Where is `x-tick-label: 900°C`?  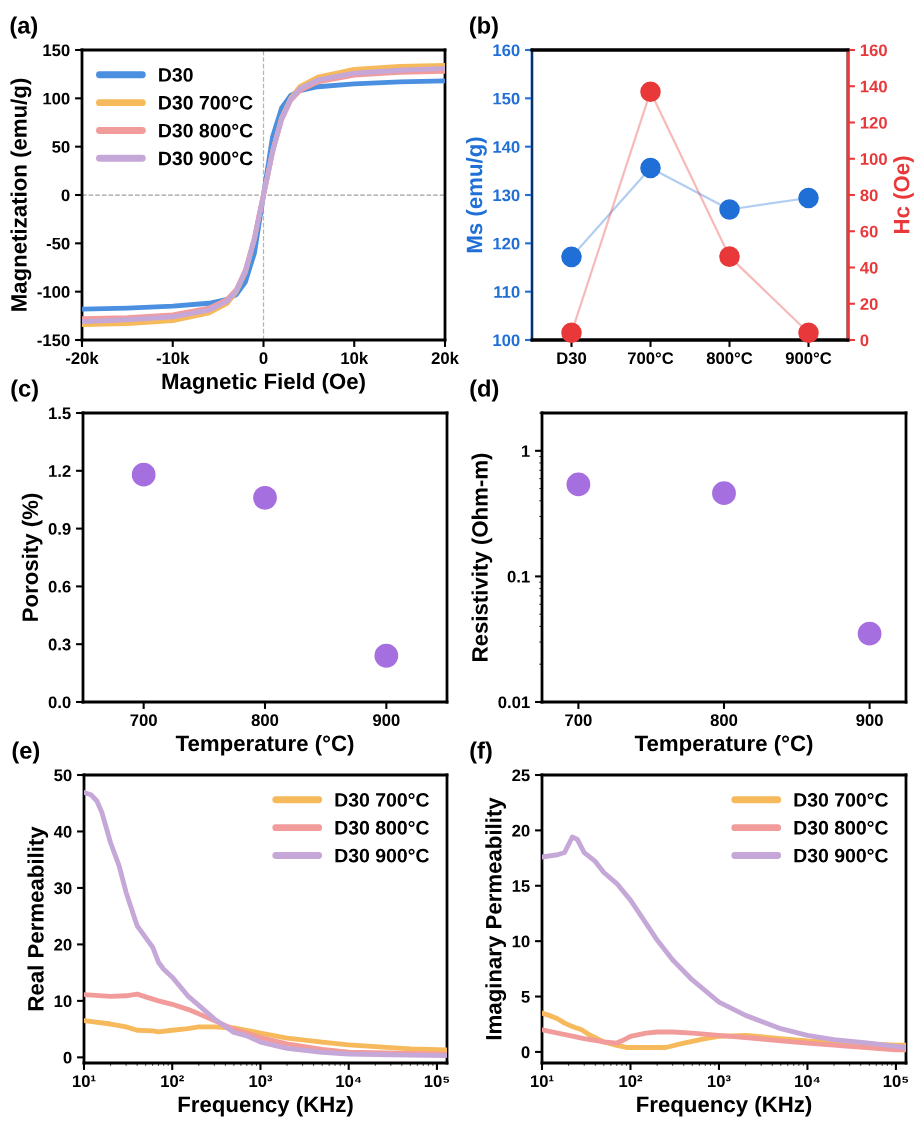 x-tick-label: 900°C is located at coordinates (808, 358).